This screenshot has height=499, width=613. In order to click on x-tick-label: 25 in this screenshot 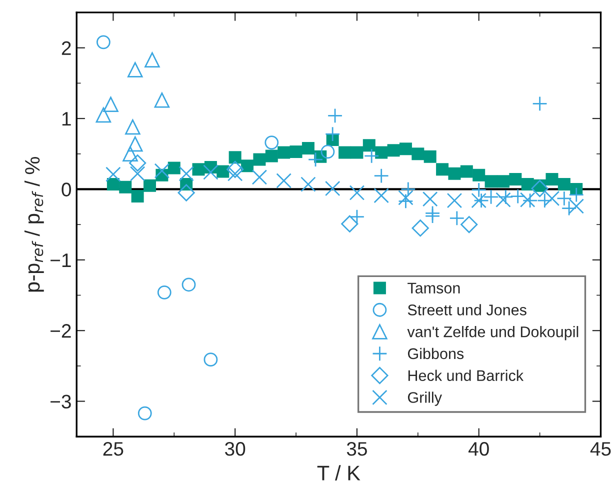, I will do `click(113, 449)`.